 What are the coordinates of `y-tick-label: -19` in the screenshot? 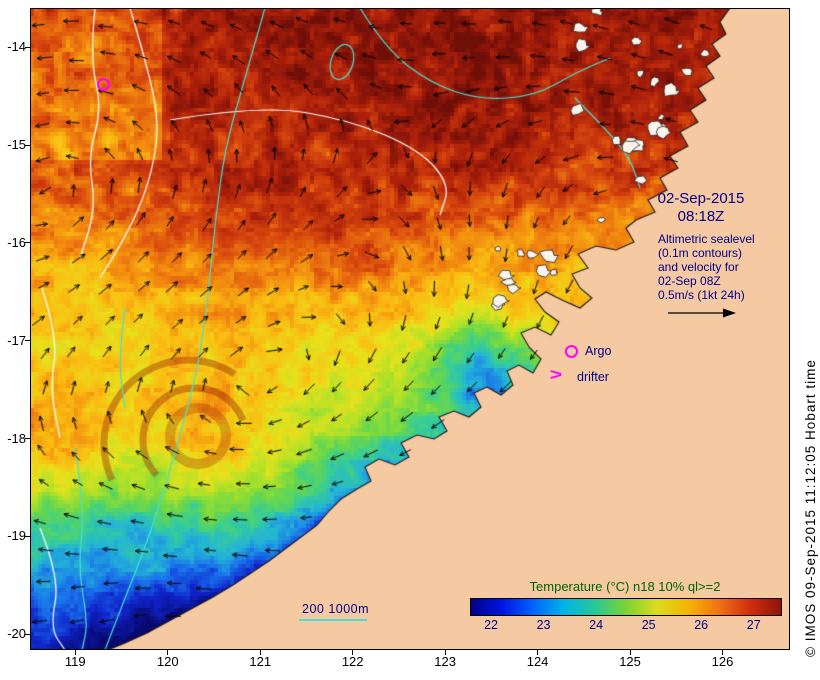 It's located at (16, 536).